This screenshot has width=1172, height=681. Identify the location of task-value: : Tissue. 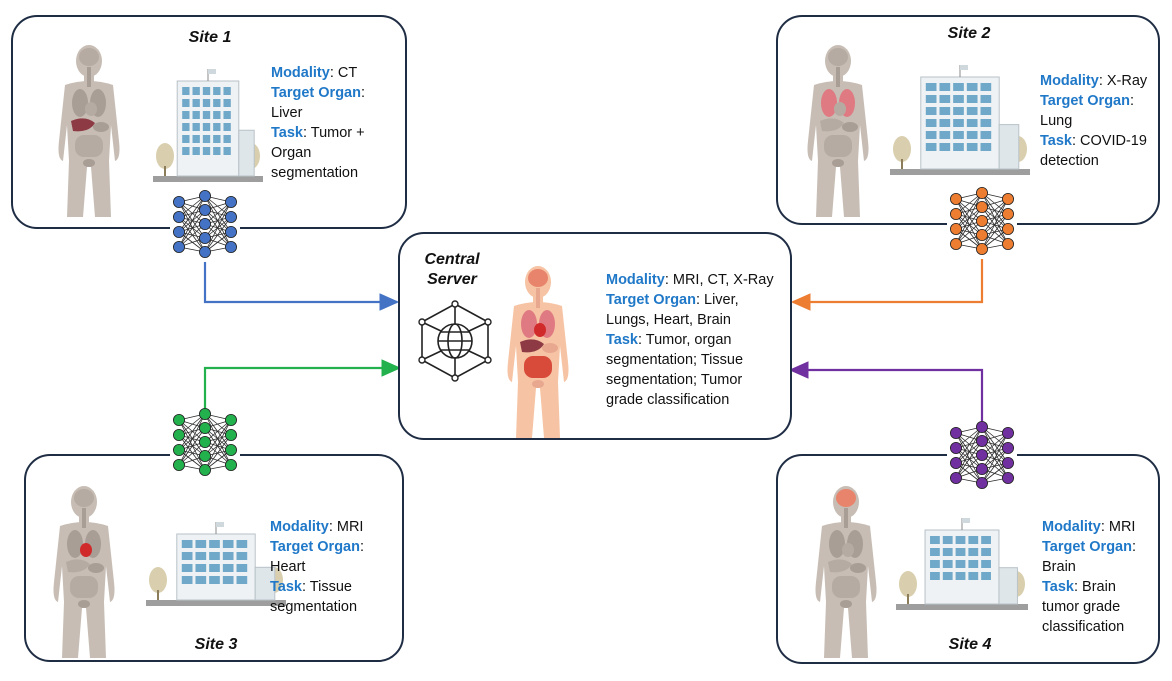
(326, 587).